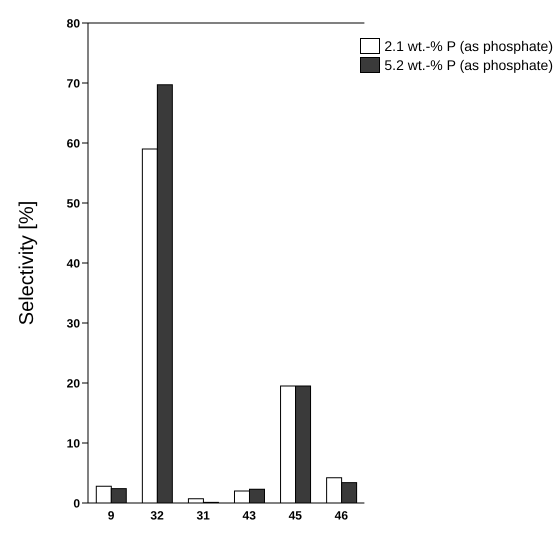 Image resolution: width=559 pixels, height=537 pixels. I want to click on y-tick-label: 30, so click(73, 323).